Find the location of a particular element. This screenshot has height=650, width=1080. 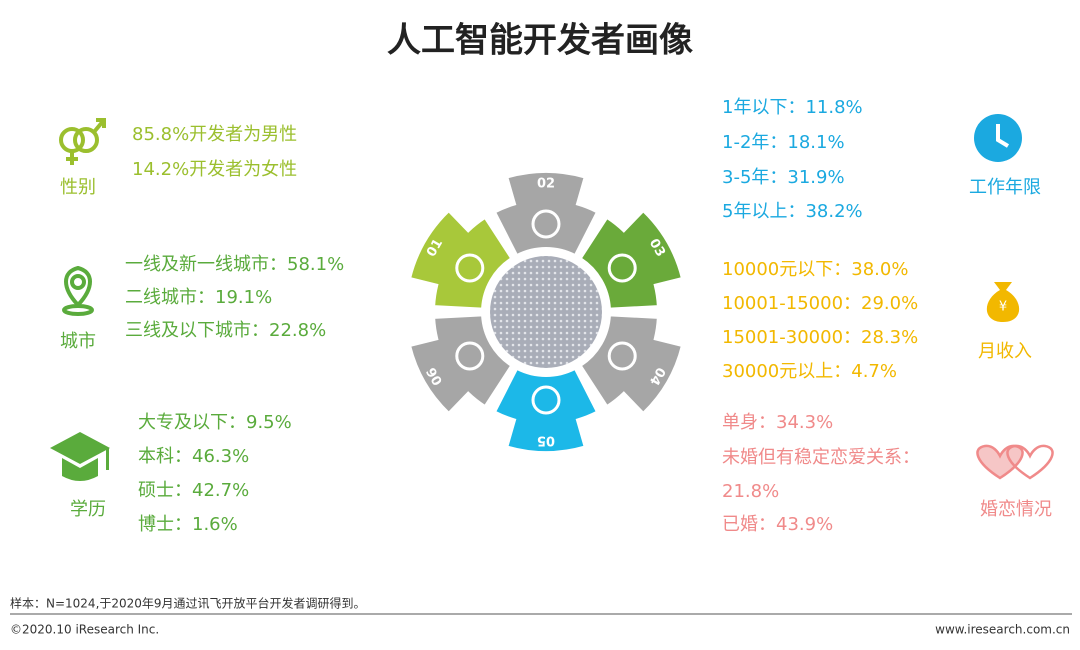

stat-line: 30000元以上：4.7% is located at coordinates (809, 371).